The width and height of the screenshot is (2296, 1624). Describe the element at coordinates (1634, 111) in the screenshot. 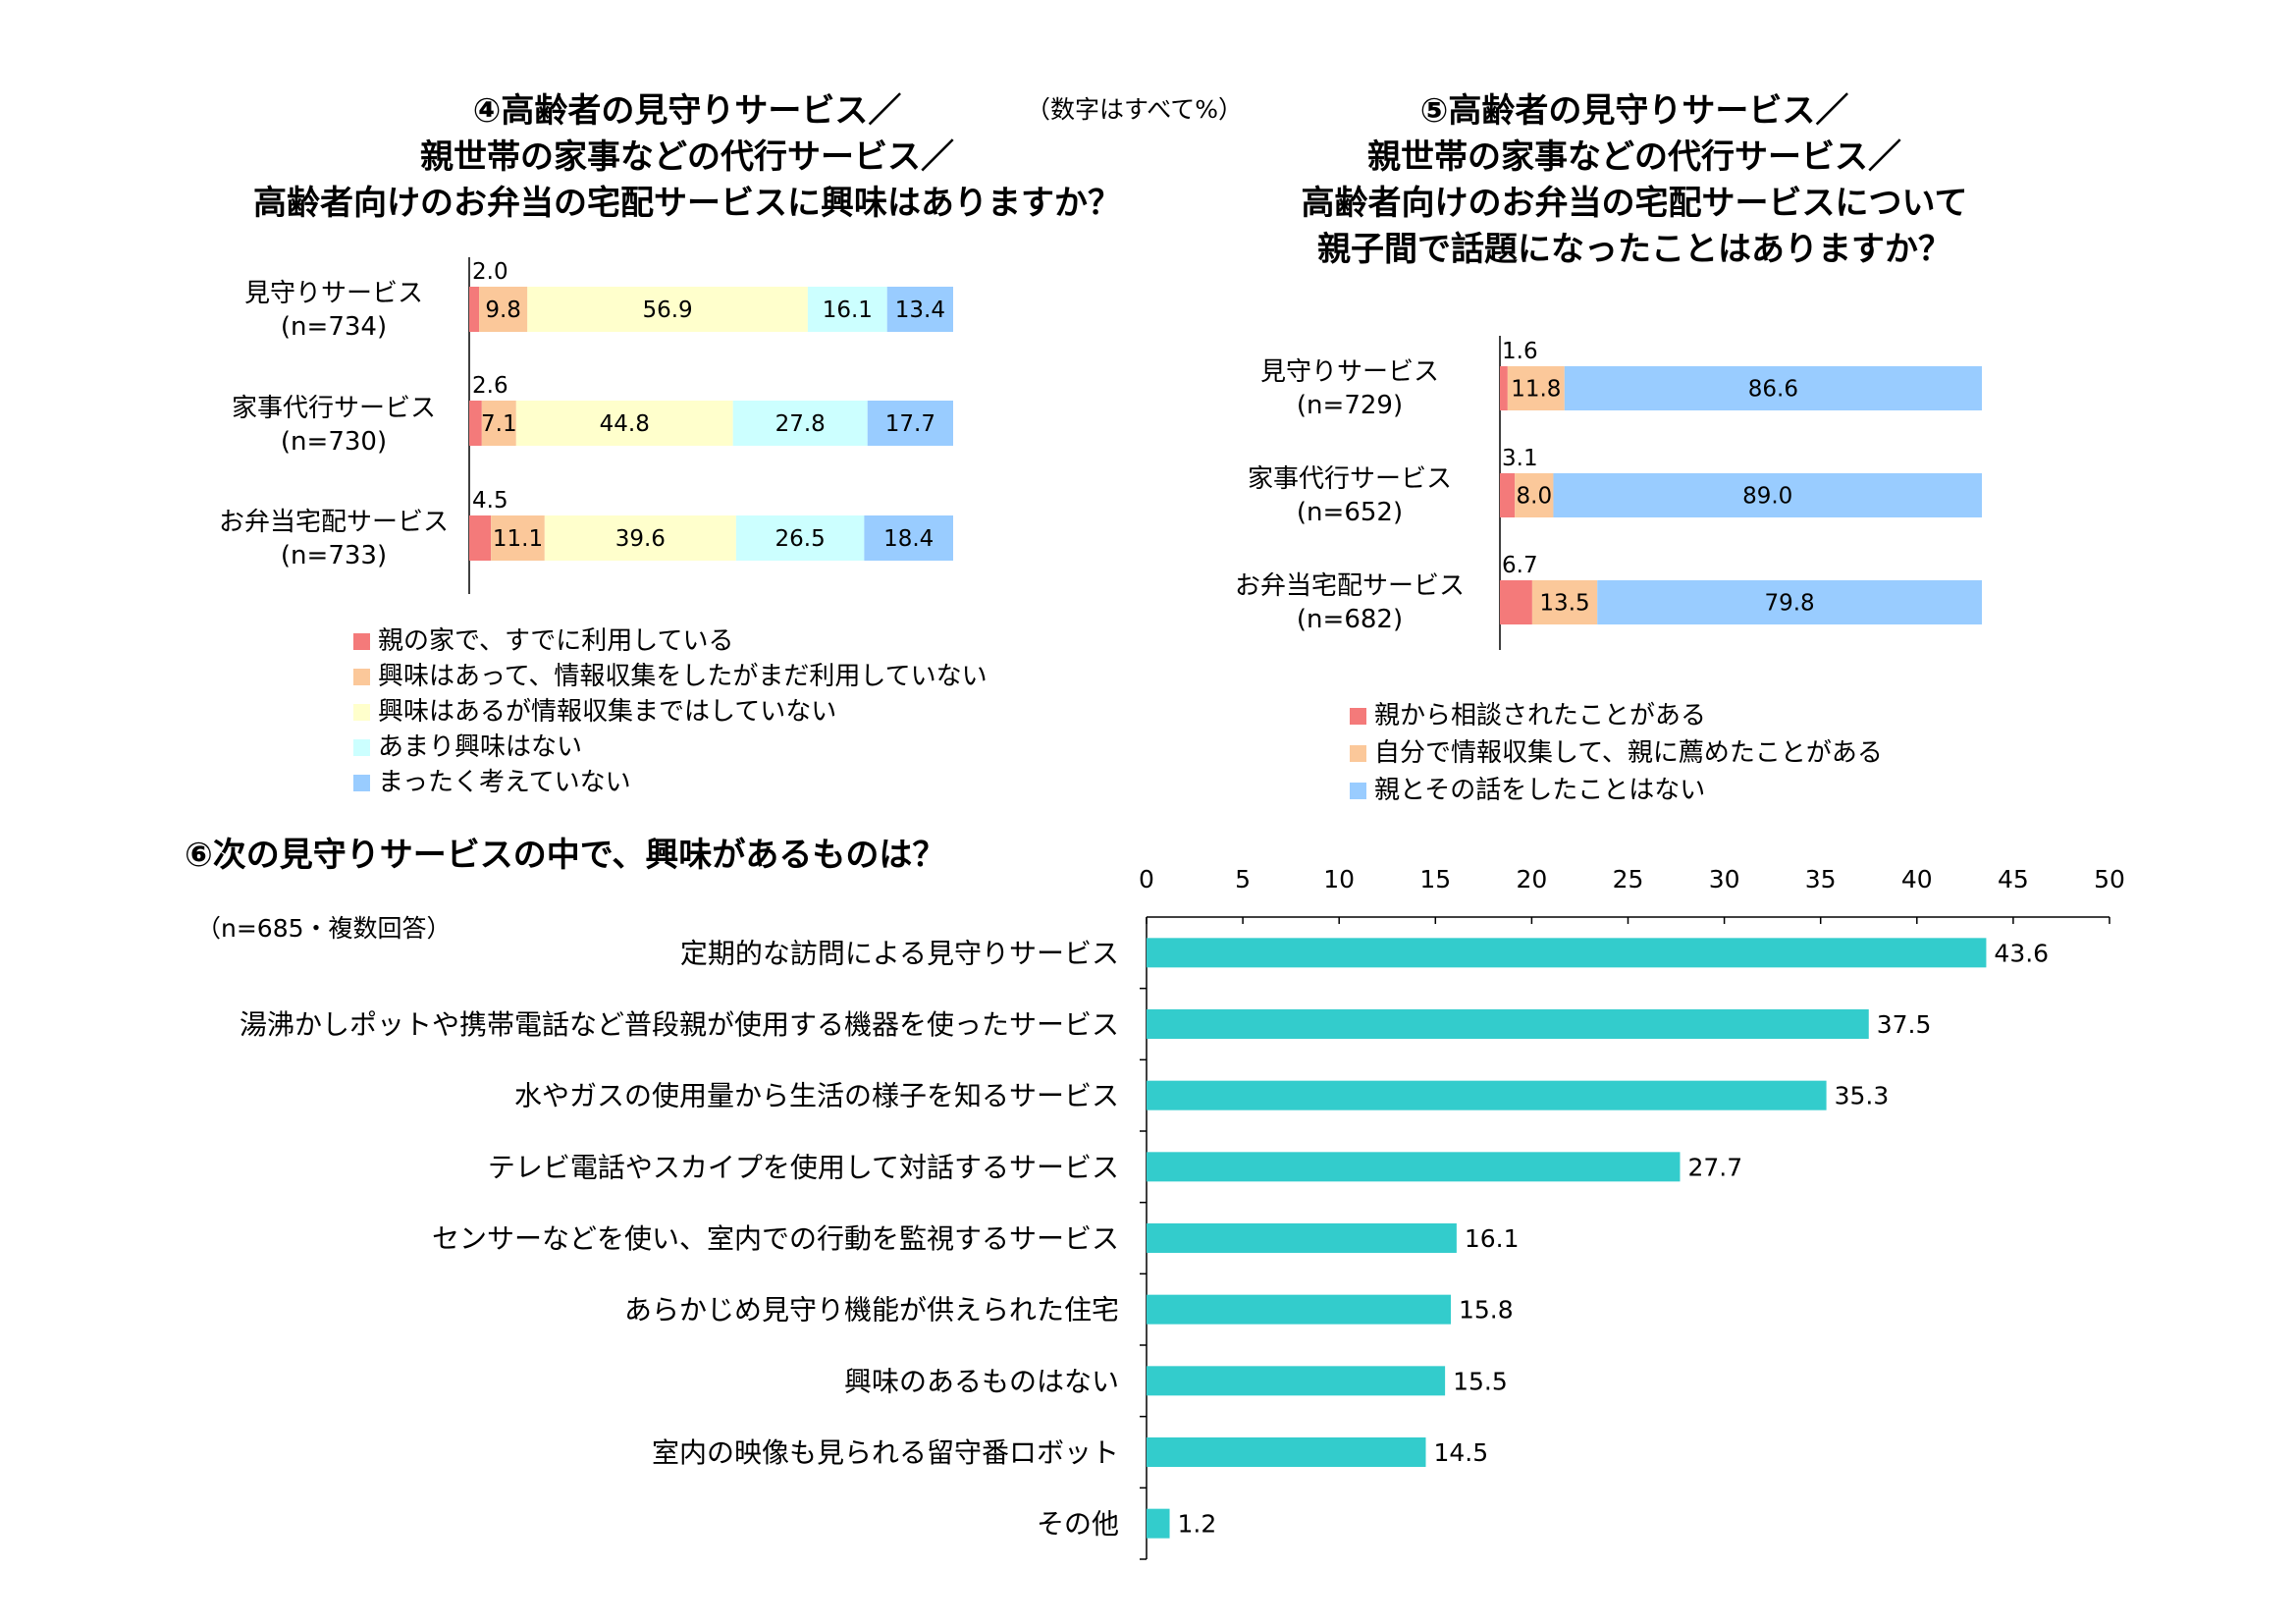

I see `chart5-title-line-1: ⑤高齢者の見守りサービス／` at that location.